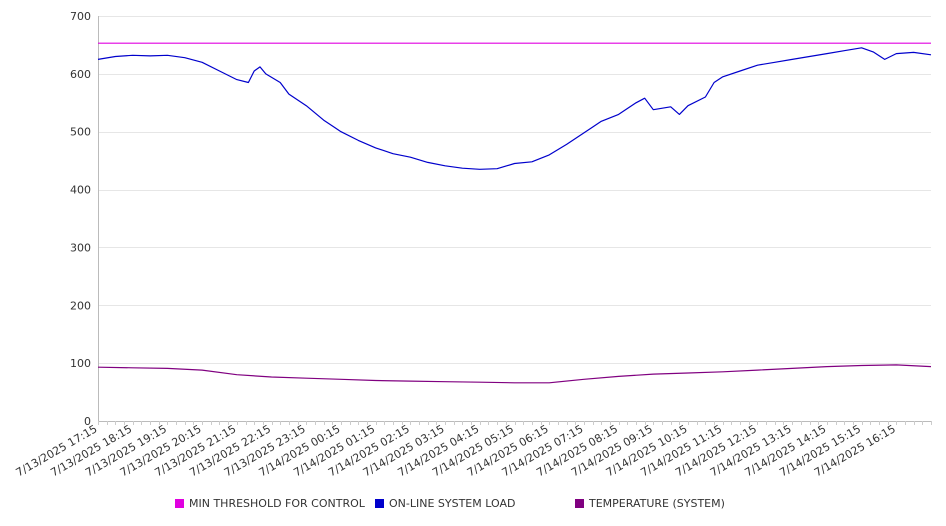 The width and height of the screenshot is (946, 526). I want to click on legend-swatch-system-load, so click(379, 503).